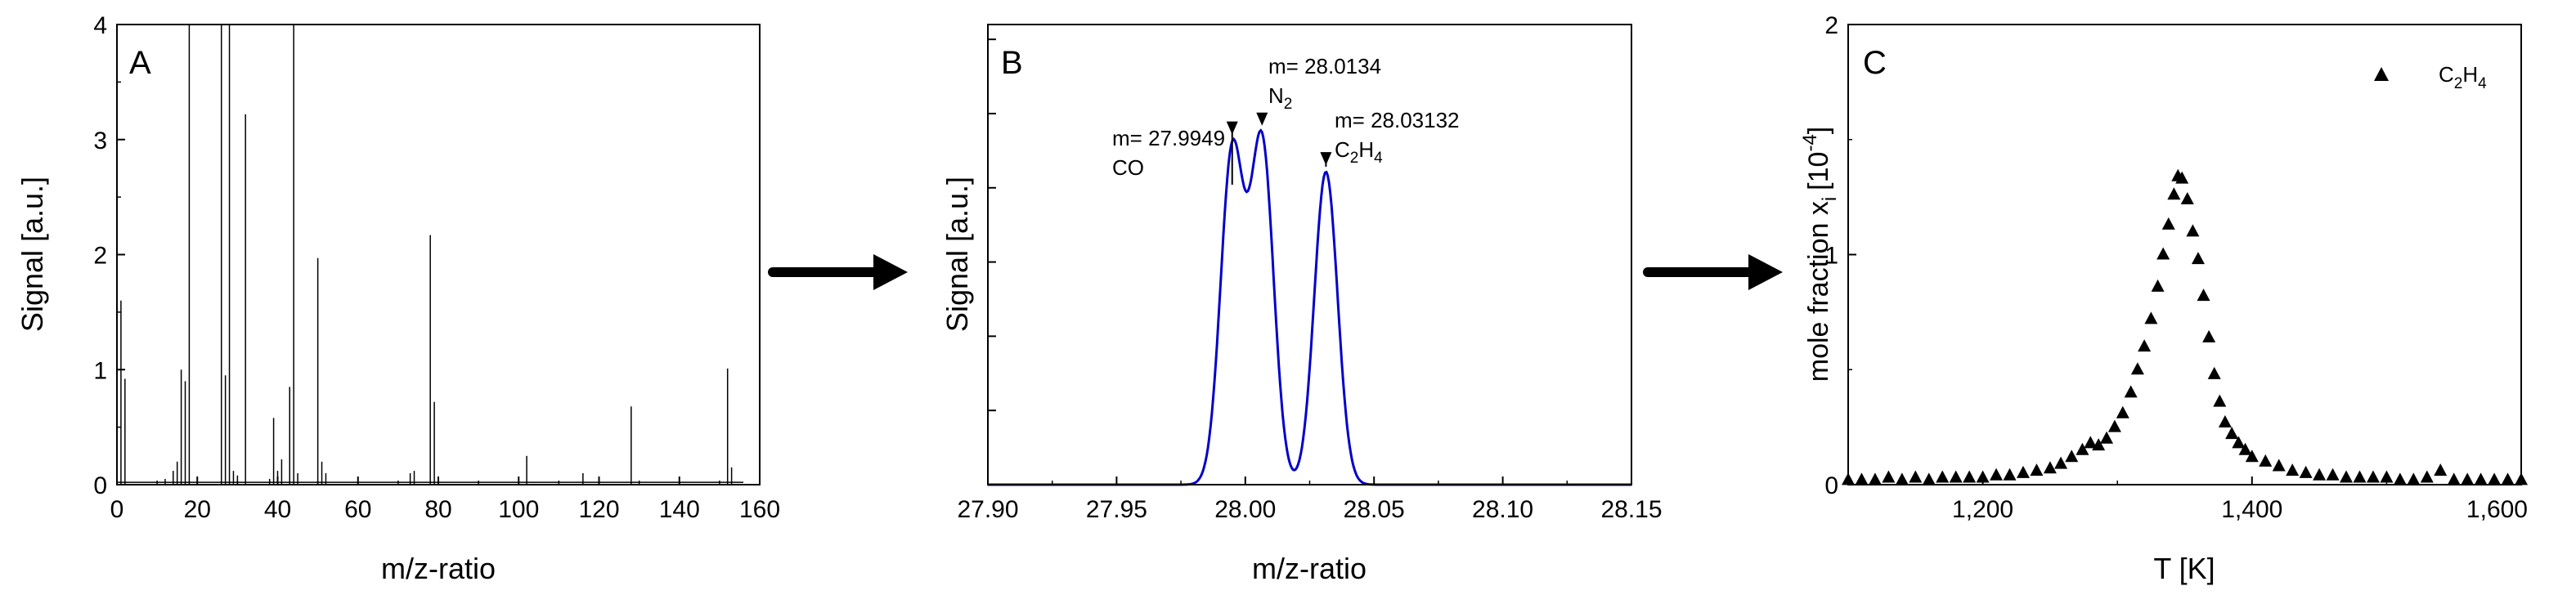 Image resolution: width=2576 pixels, height=595 pixels. Describe the element at coordinates (277, 510) in the screenshot. I see `x-tick-label: 40` at that location.